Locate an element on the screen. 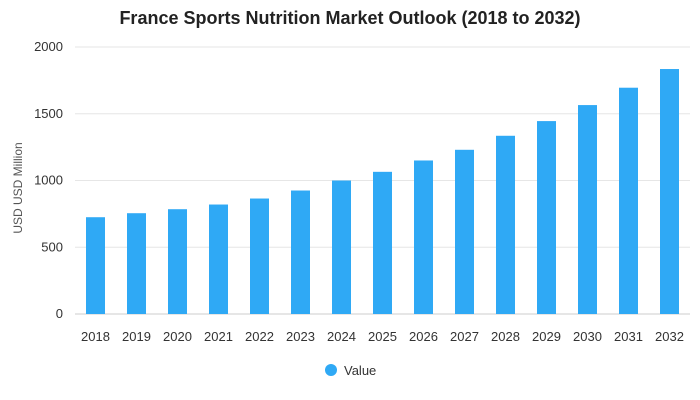 The width and height of the screenshot is (700, 400). x-tick-label: 2031 is located at coordinates (628, 336).